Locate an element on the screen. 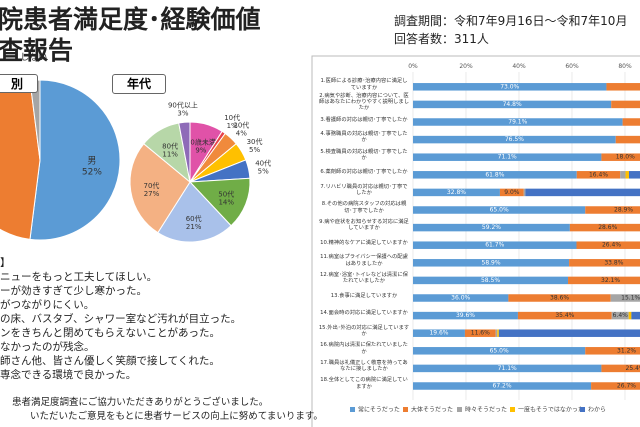 This screenshot has height=427, width=640. slice-name: 90代以上 is located at coordinates (183, 104).